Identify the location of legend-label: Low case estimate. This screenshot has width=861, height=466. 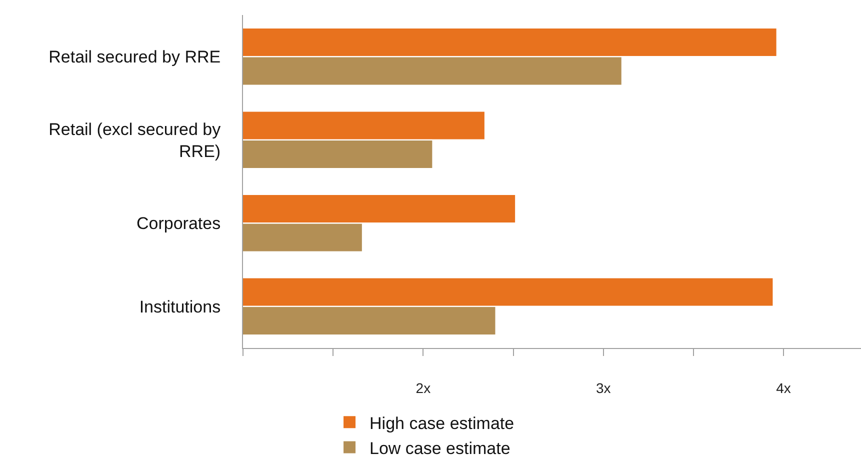
(440, 448).